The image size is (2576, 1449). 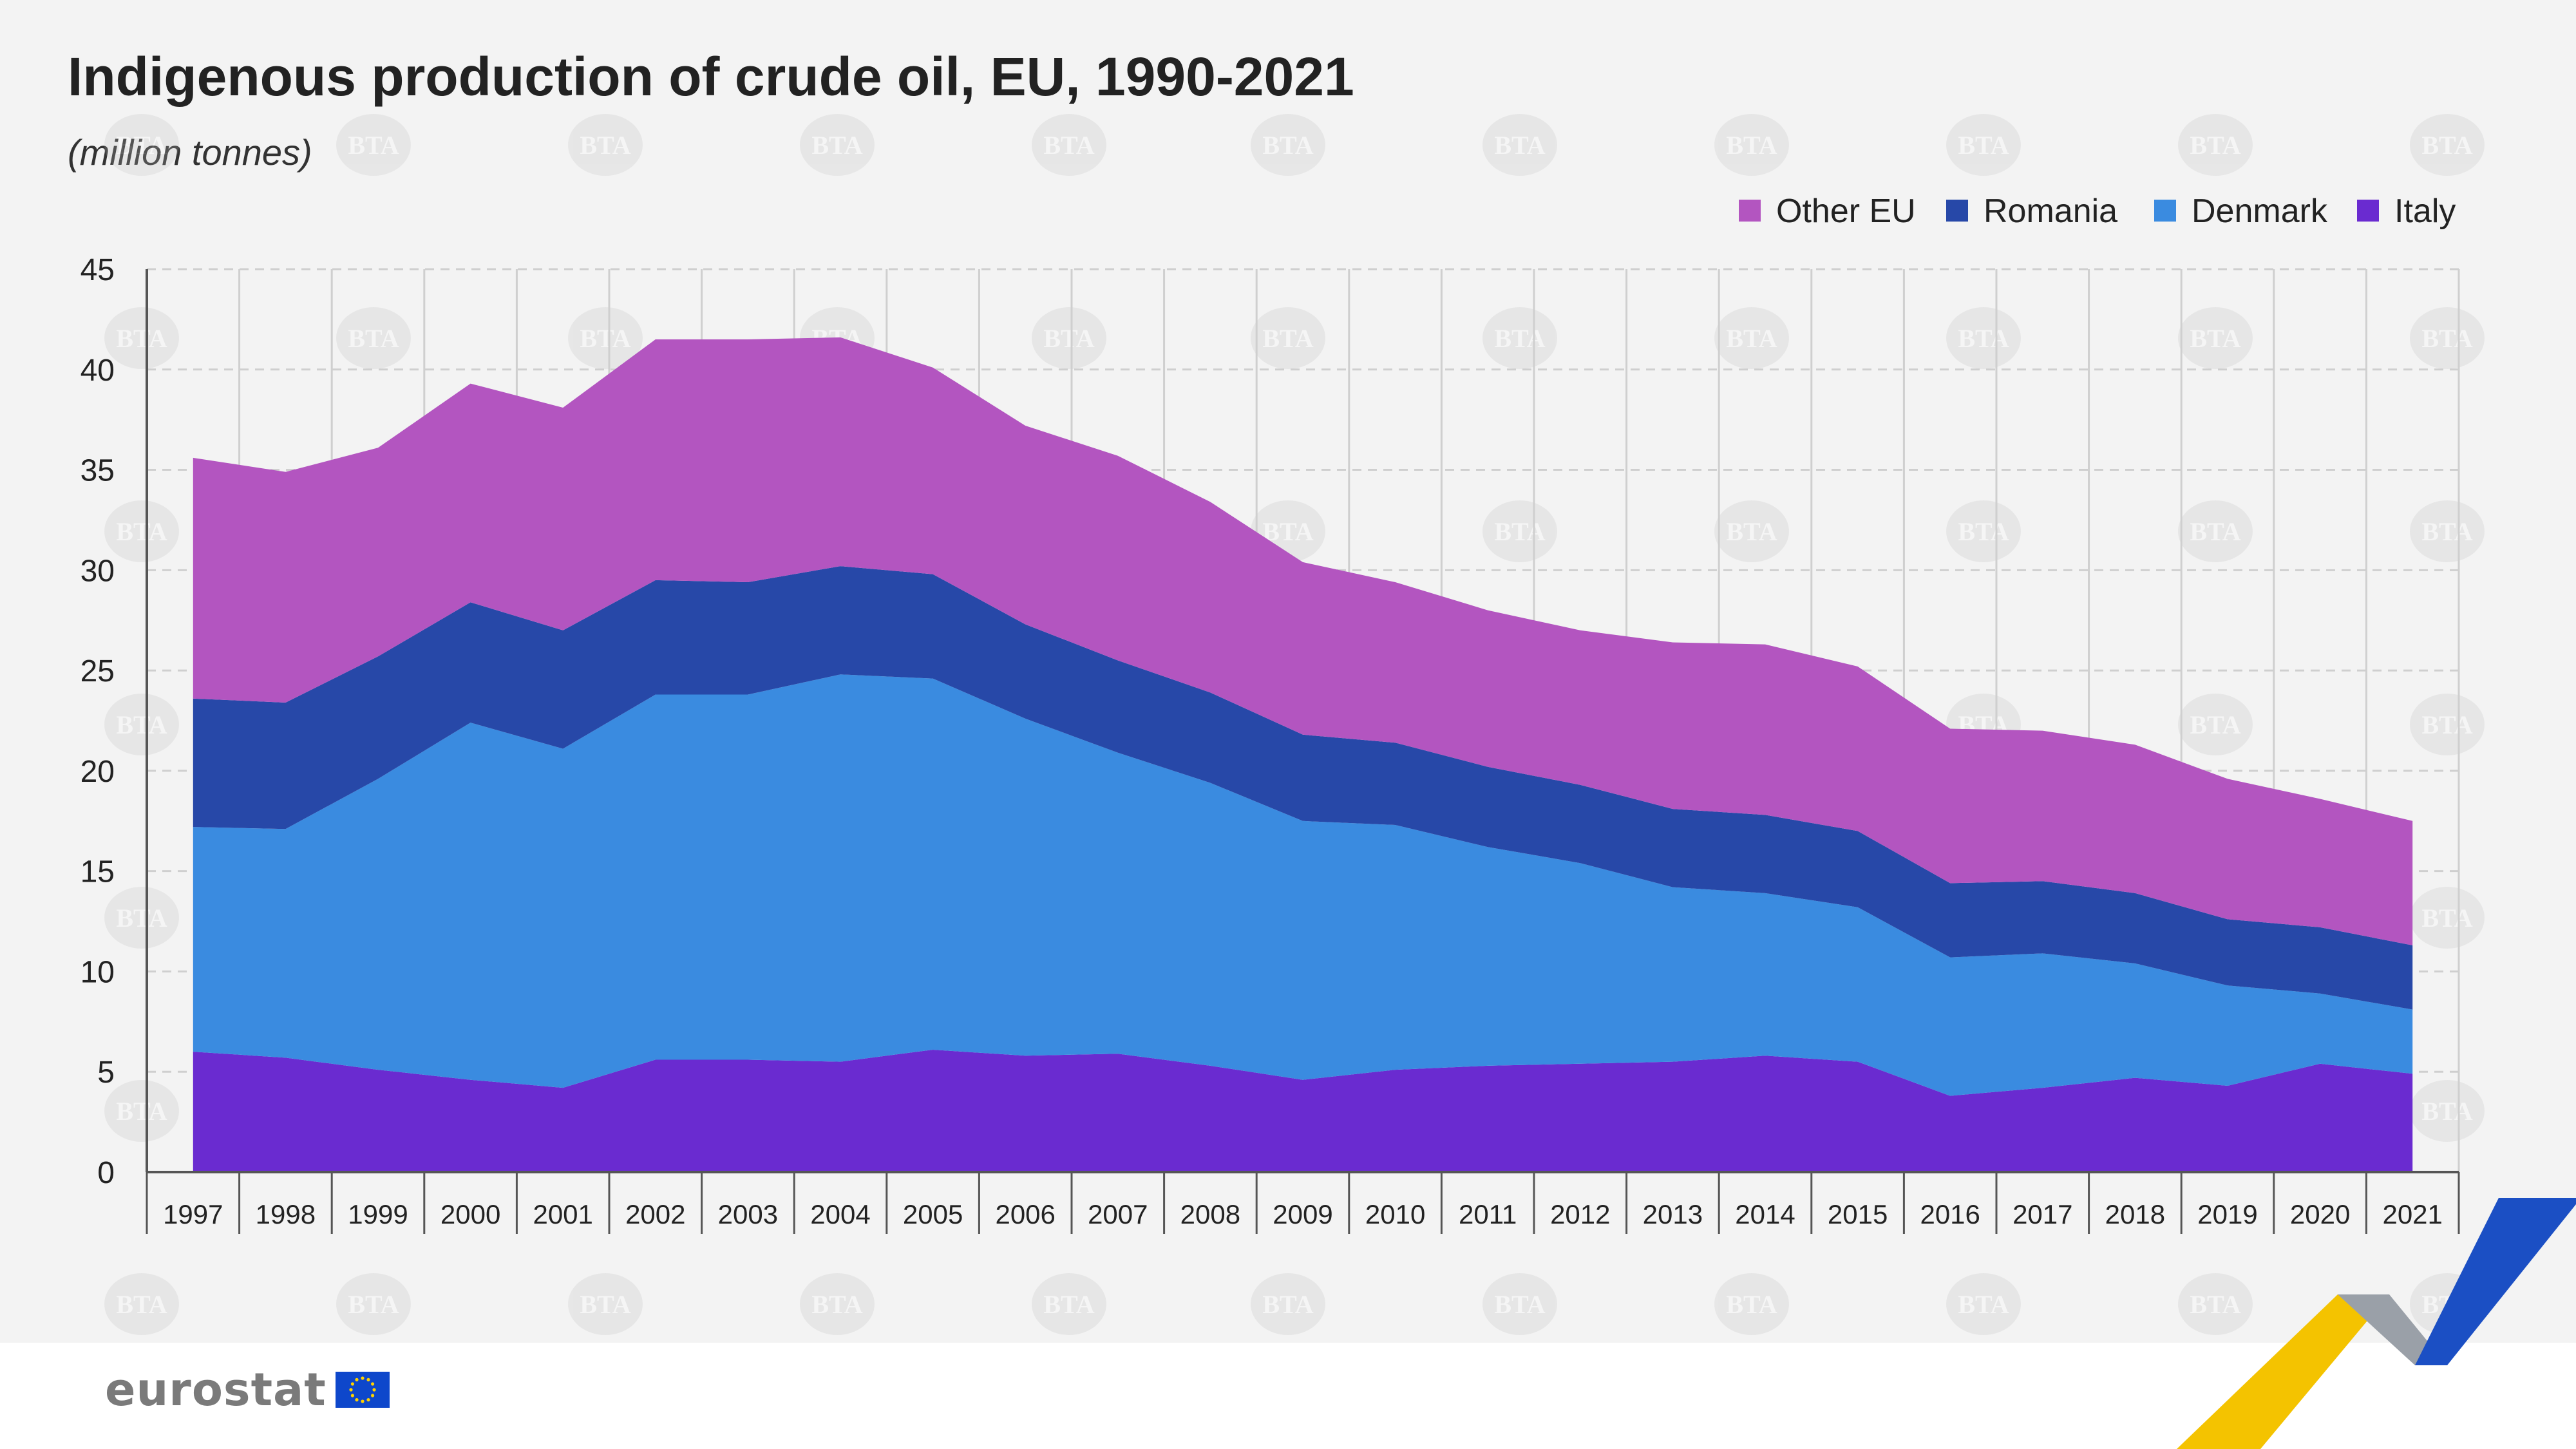 I want to click on y-tick-label: 25, so click(x=97, y=671).